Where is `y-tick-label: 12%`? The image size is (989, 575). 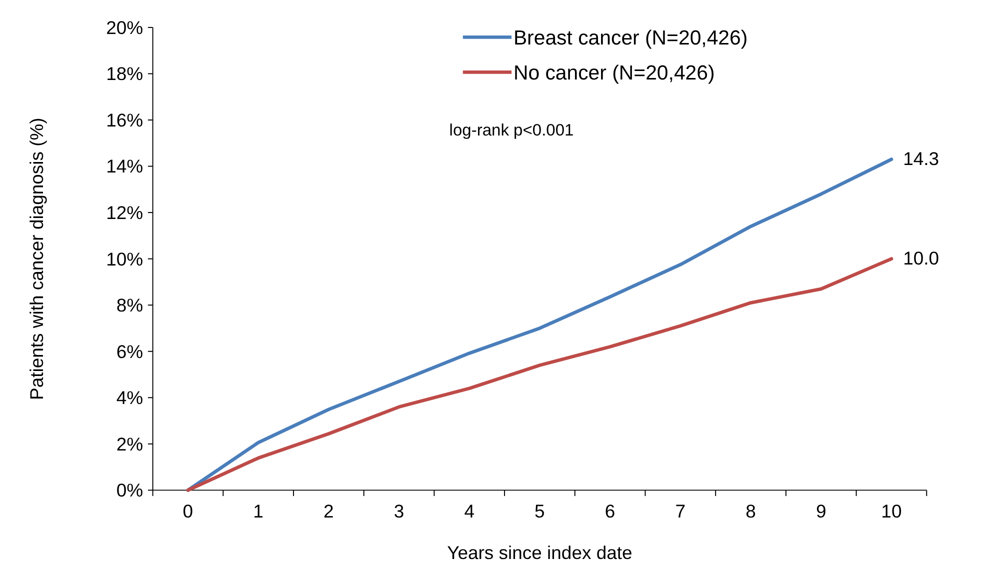 y-tick-label: 12% is located at coordinates (125, 213).